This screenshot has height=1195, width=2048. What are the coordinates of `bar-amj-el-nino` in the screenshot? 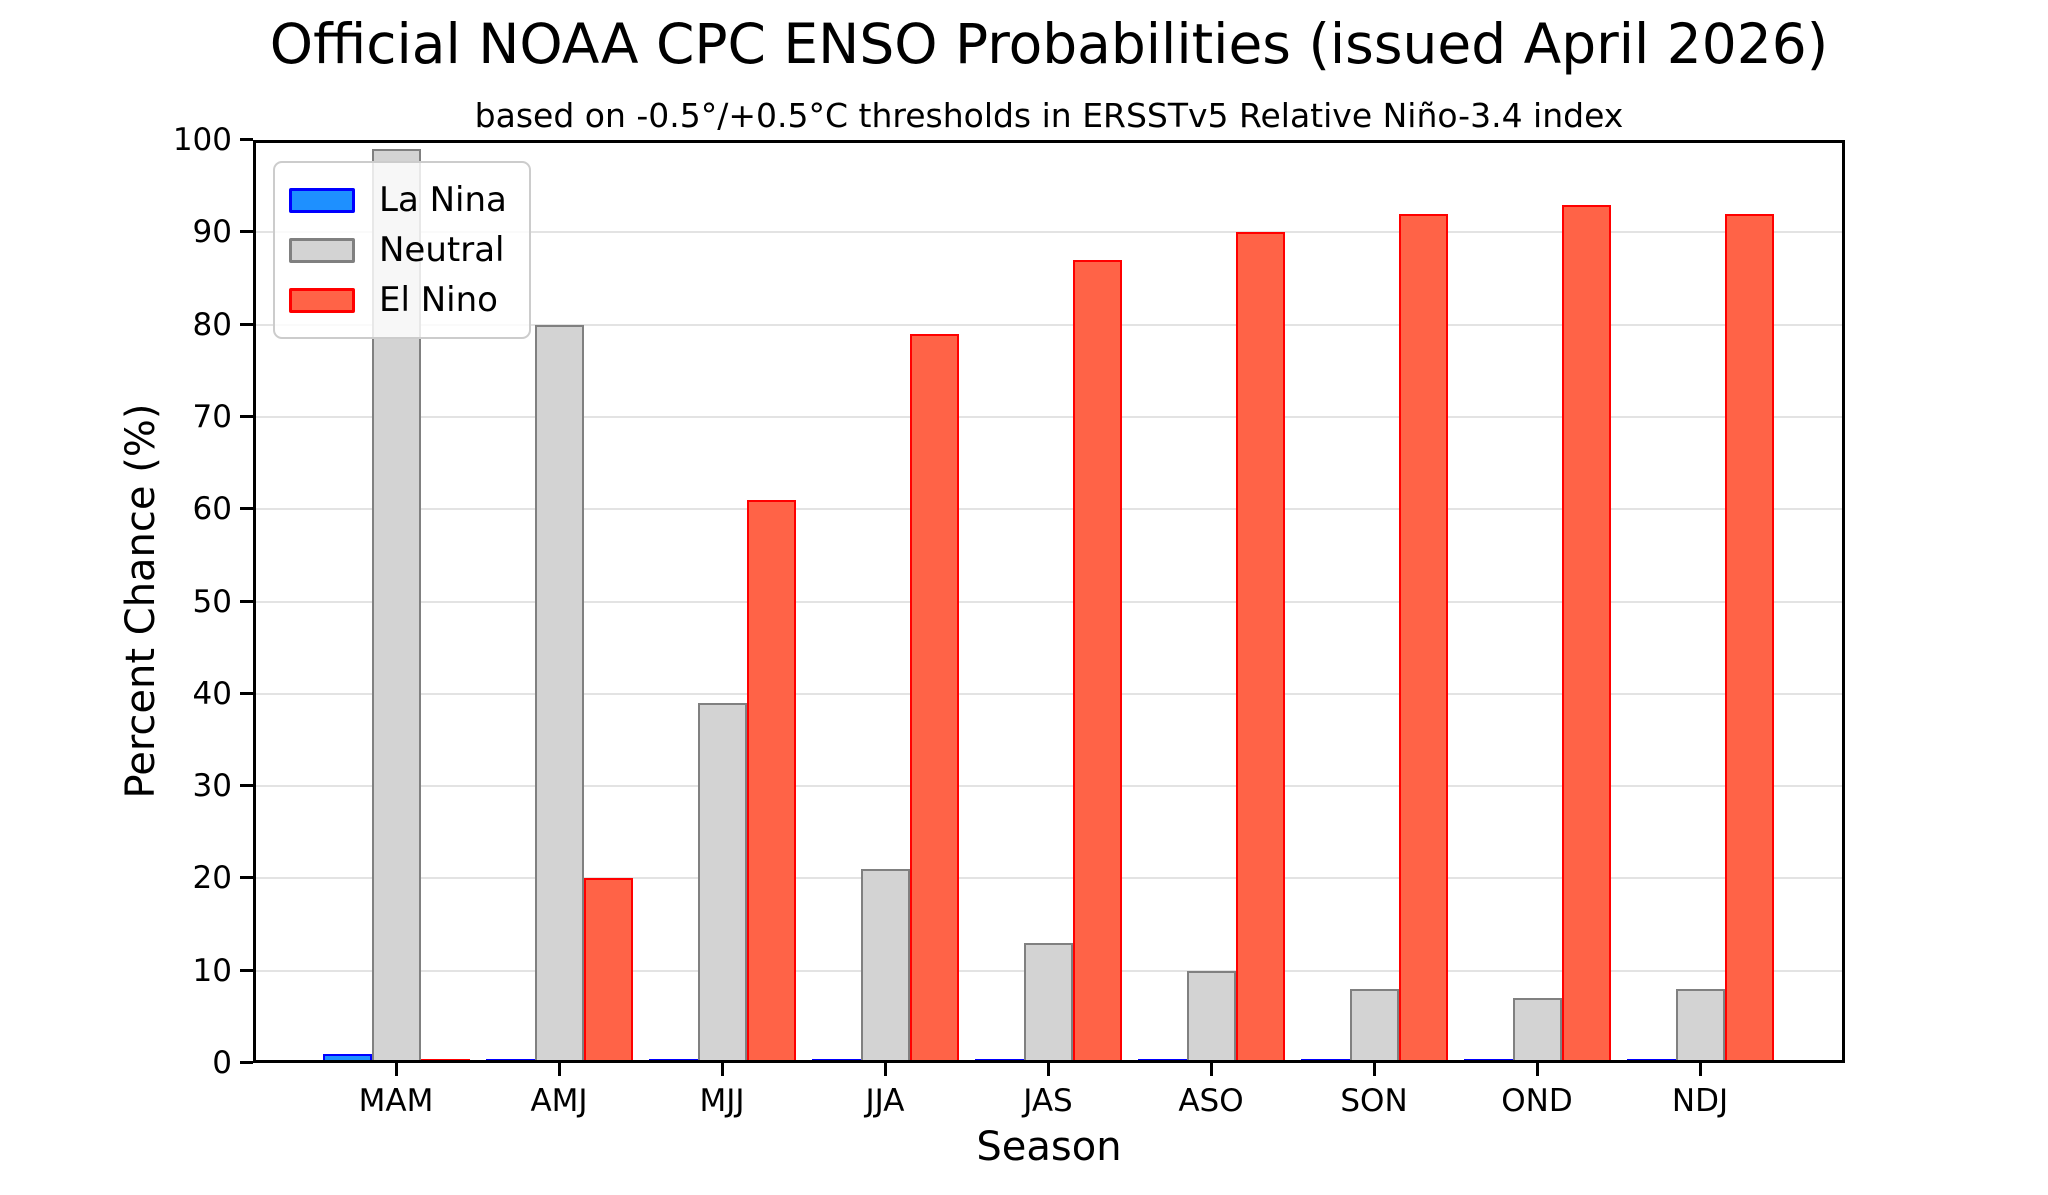 It's located at (608, 970).